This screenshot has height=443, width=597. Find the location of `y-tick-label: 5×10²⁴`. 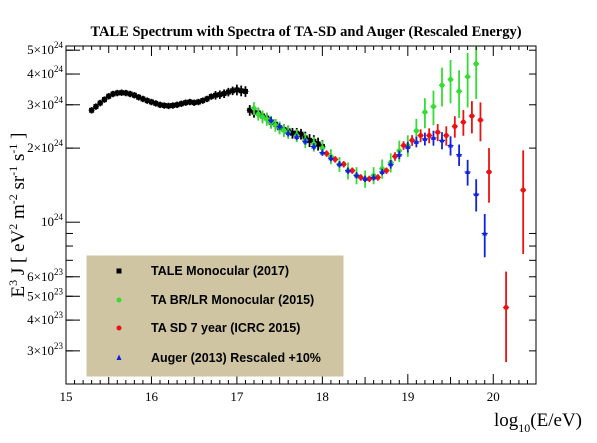

y-tick-label: 5×10²⁴ is located at coordinates (45, 48).